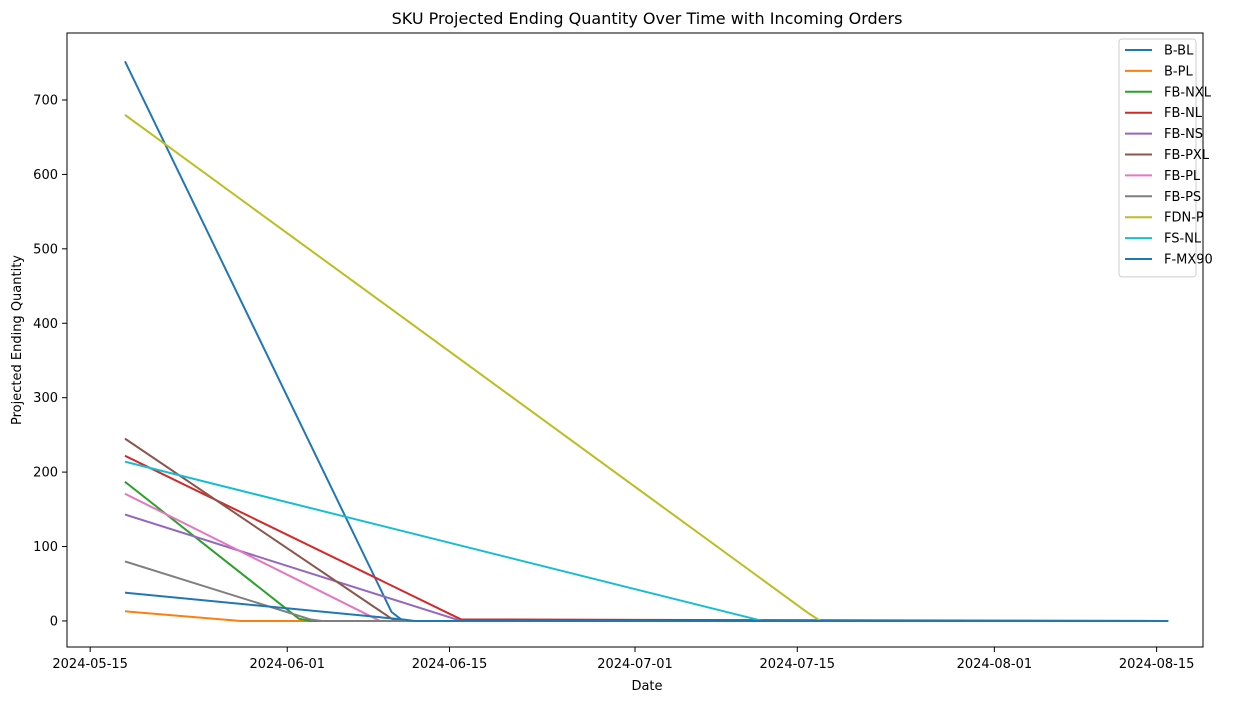 This screenshot has width=1238, height=701. Describe the element at coordinates (45, 249) in the screenshot. I see `y-tick-label: 500` at that location.